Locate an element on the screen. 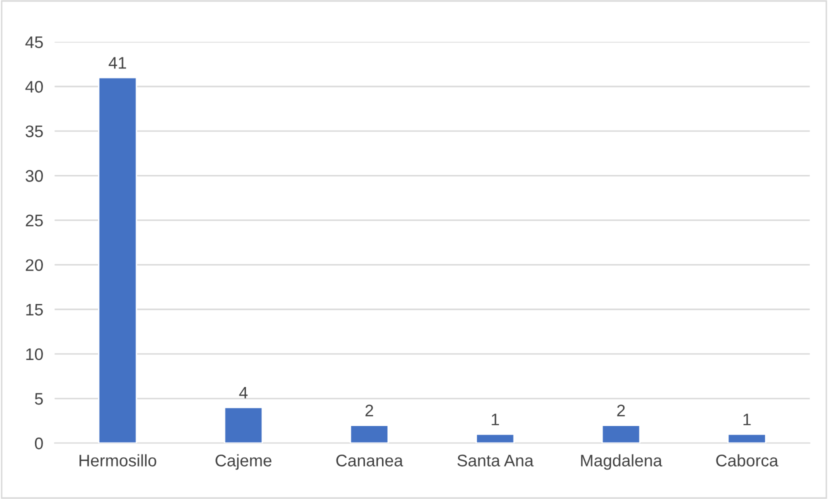  y-tick-label: 35 is located at coordinates (34, 131).